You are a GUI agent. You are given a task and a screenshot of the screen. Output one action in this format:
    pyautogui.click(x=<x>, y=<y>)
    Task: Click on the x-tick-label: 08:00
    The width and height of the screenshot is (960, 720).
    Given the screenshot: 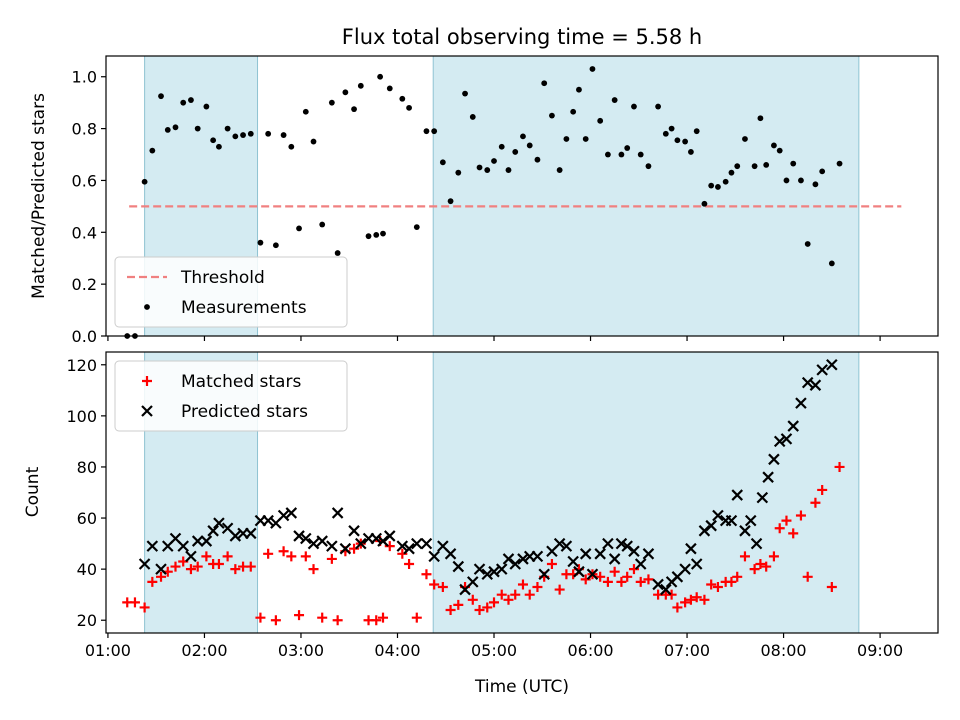 What is the action you would take?
    pyautogui.click(x=784, y=650)
    